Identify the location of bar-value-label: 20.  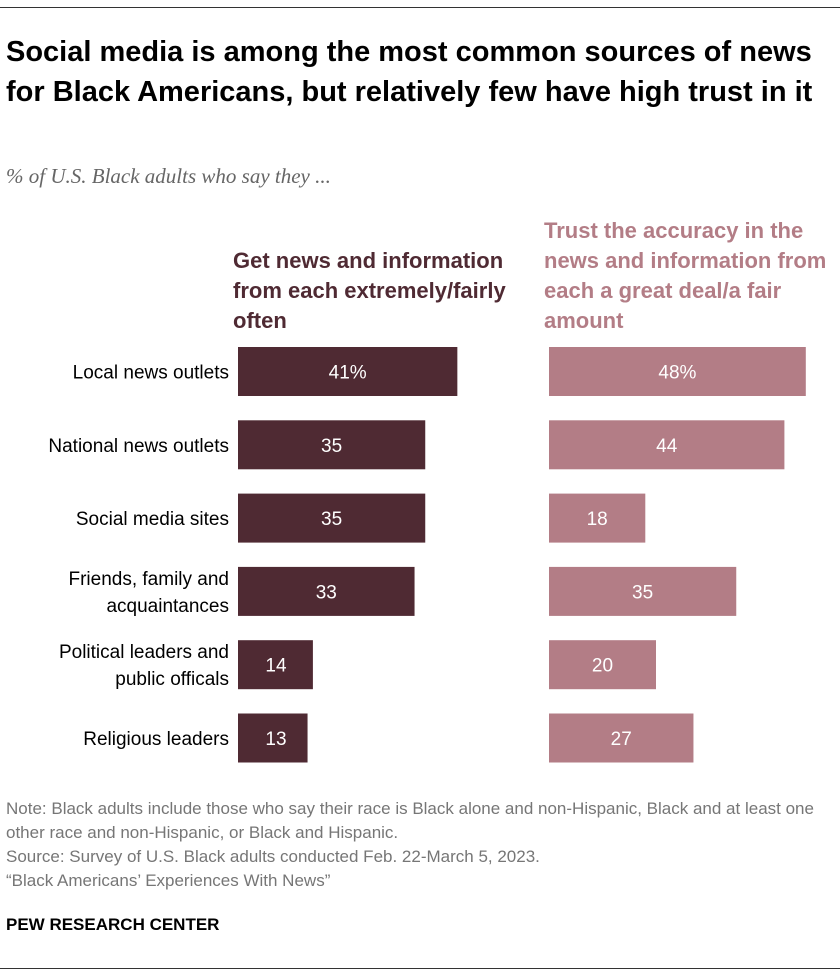
(602, 666).